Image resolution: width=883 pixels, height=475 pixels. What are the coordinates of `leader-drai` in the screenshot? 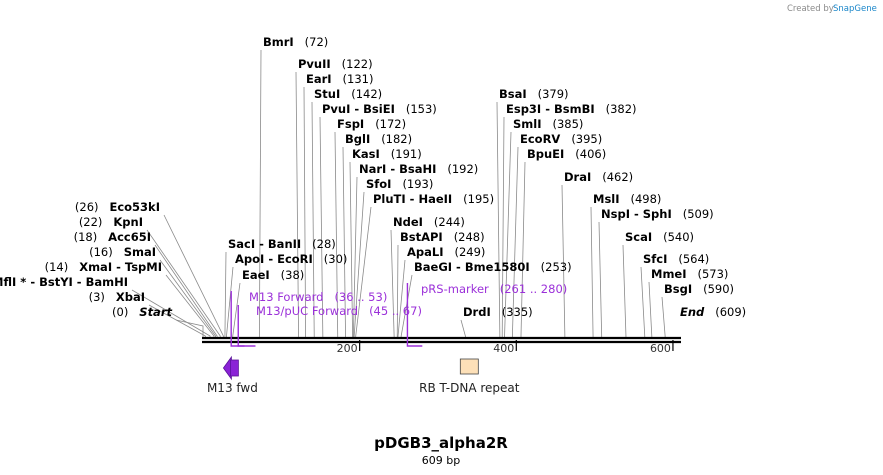 It's located at (563, 260).